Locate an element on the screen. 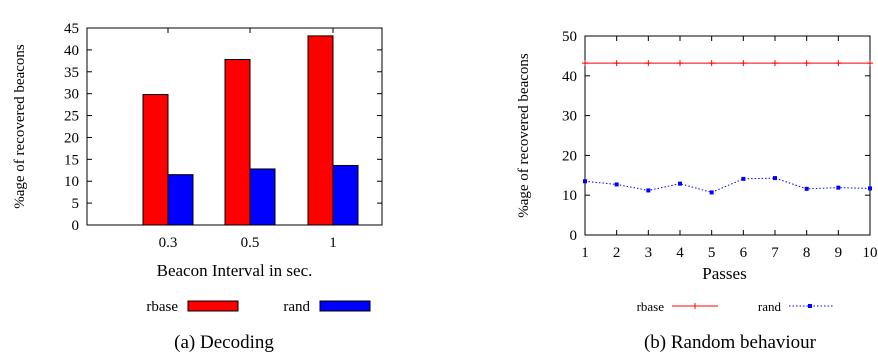 The width and height of the screenshot is (878, 356). x-tick-label: 10 is located at coordinates (870, 253).